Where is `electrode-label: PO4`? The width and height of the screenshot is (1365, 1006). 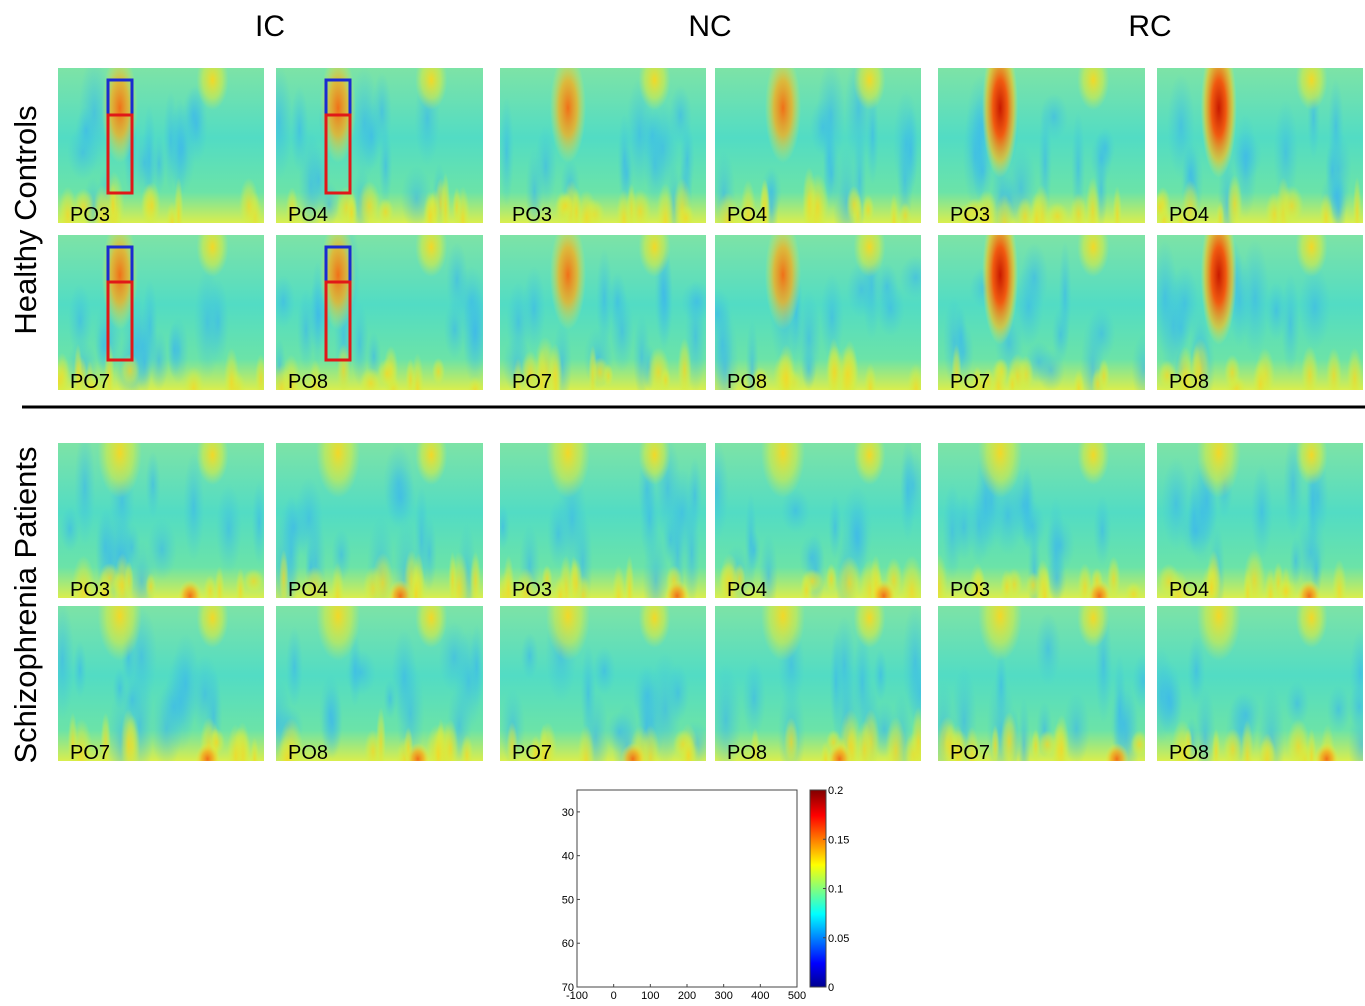 electrode-label: PO4 is located at coordinates (308, 590).